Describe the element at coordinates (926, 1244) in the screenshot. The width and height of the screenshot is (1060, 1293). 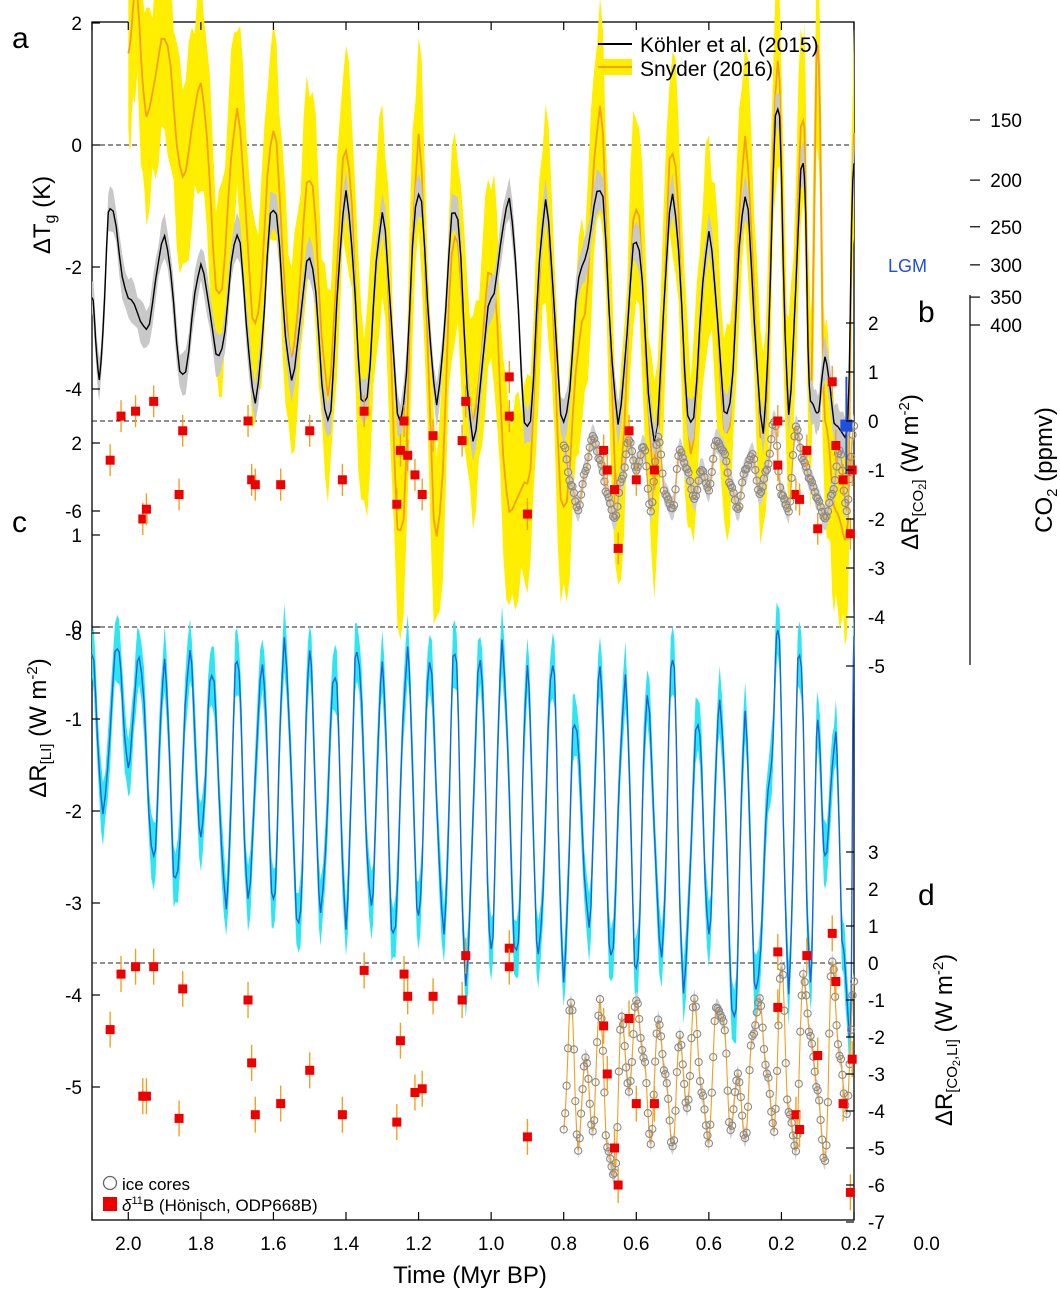
I see `x-tick-label: 0.0` at that location.